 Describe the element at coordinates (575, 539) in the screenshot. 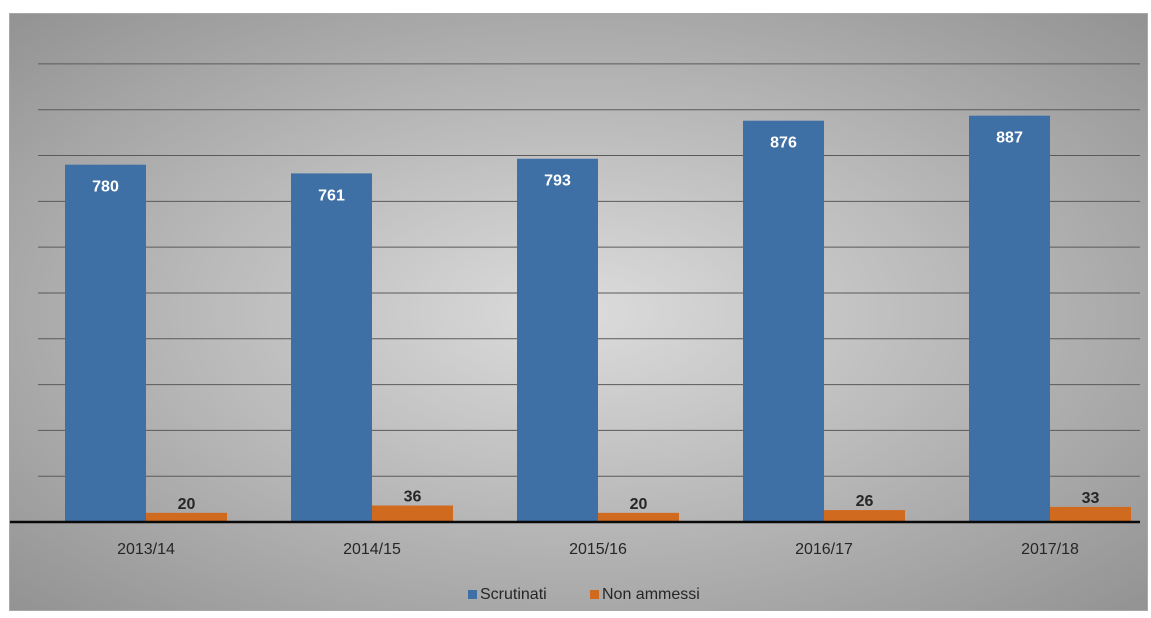

I see `ticks-layer: 2013/14 2014/15 2015/16 2016/17 2017/18` at that location.